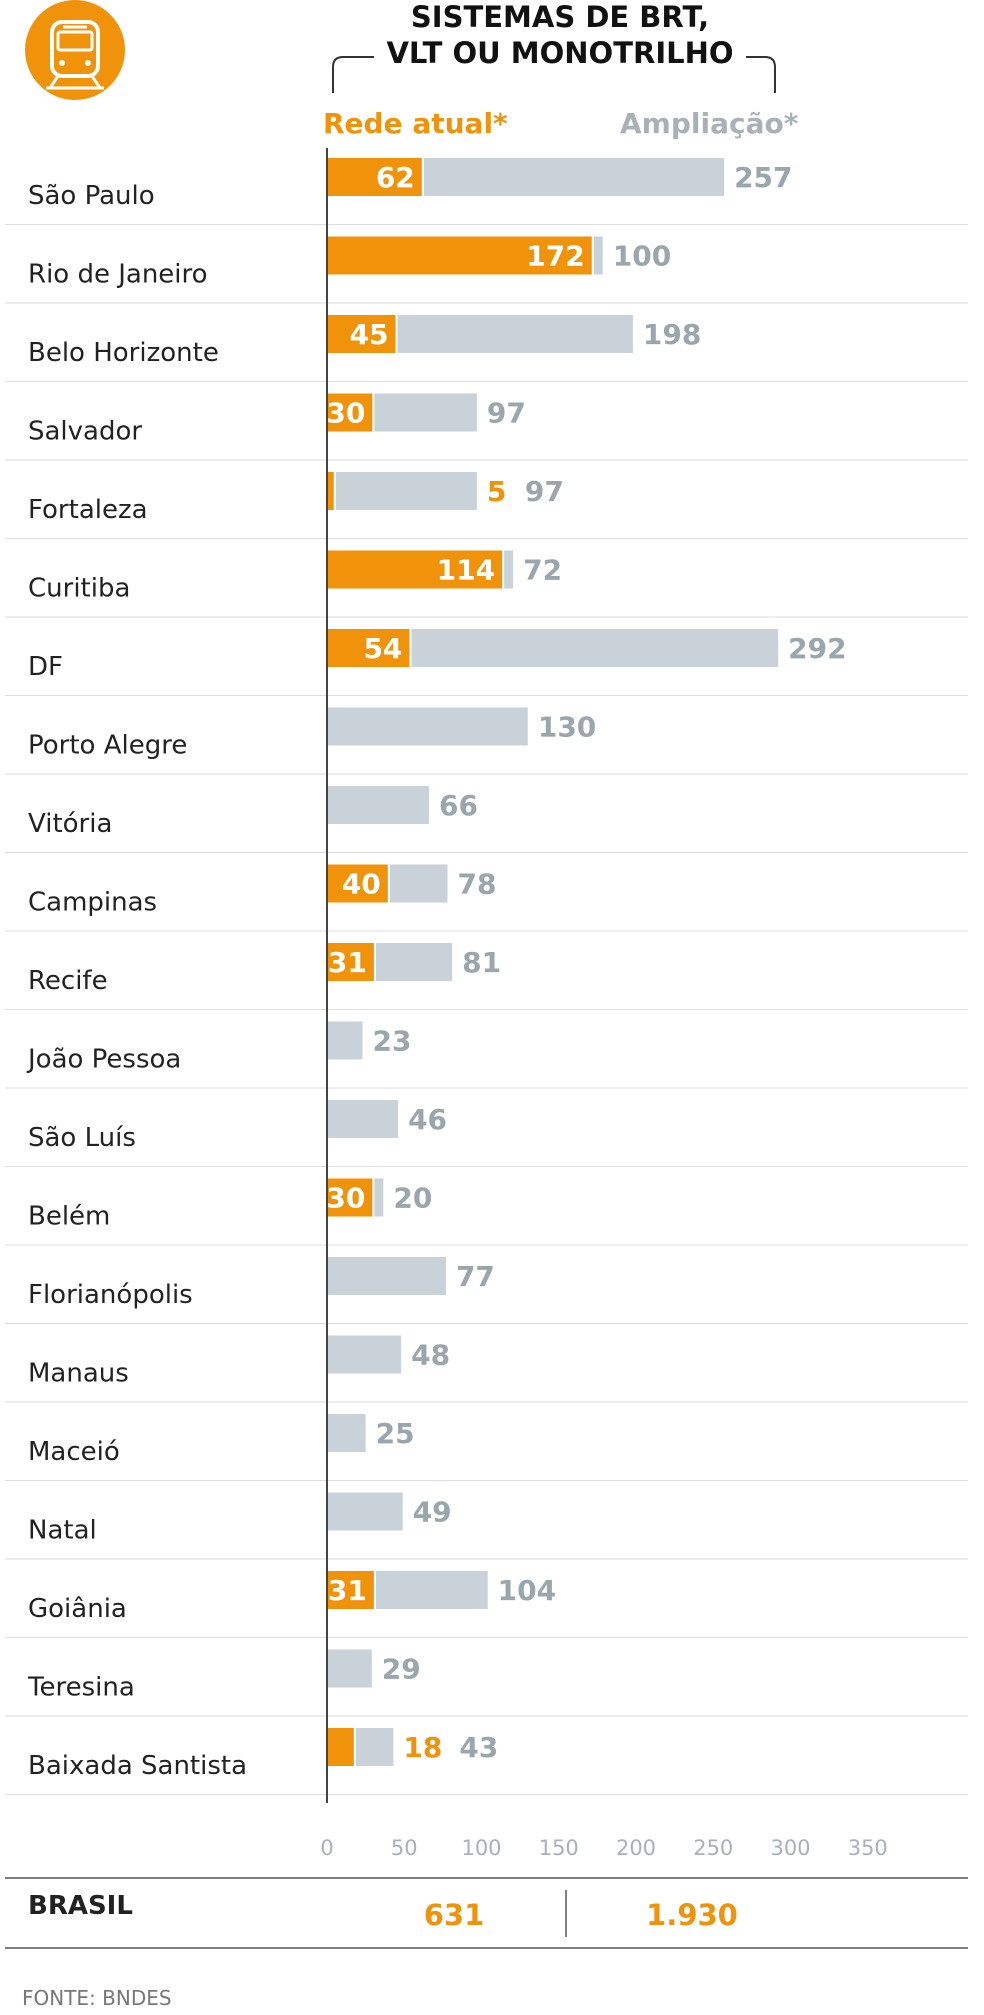  What do you see at coordinates (481, 1848) in the screenshot?
I see `tick-label-100: 100` at bounding box center [481, 1848].